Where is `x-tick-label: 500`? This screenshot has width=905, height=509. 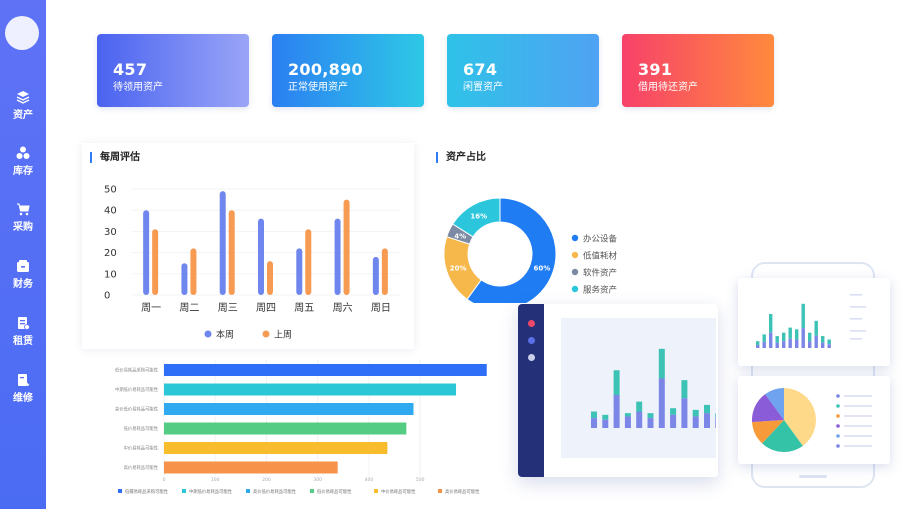 x-tick-label: 500 is located at coordinates (420, 480).